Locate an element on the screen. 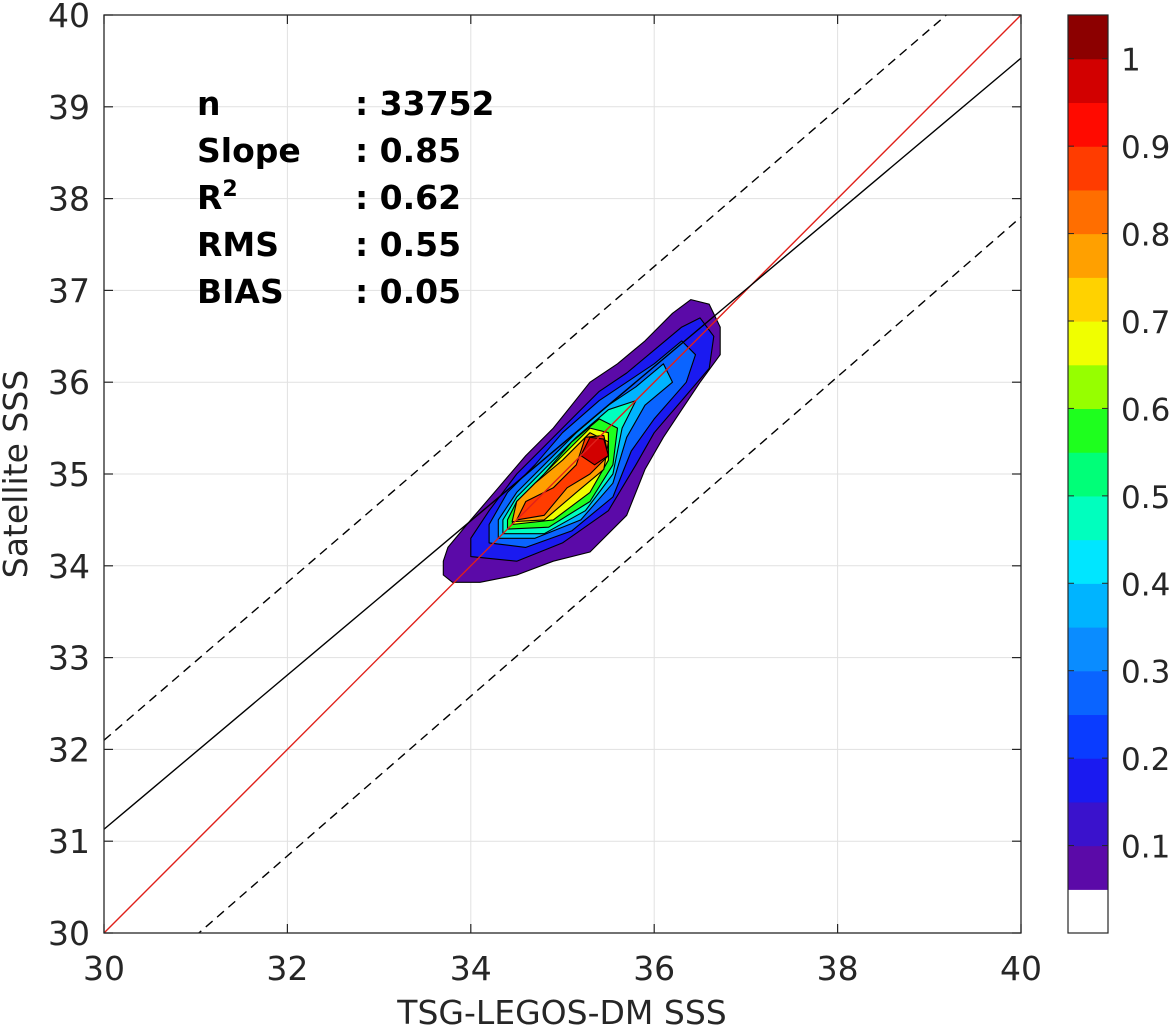  x-tick-label: 38 is located at coordinates (838, 968).